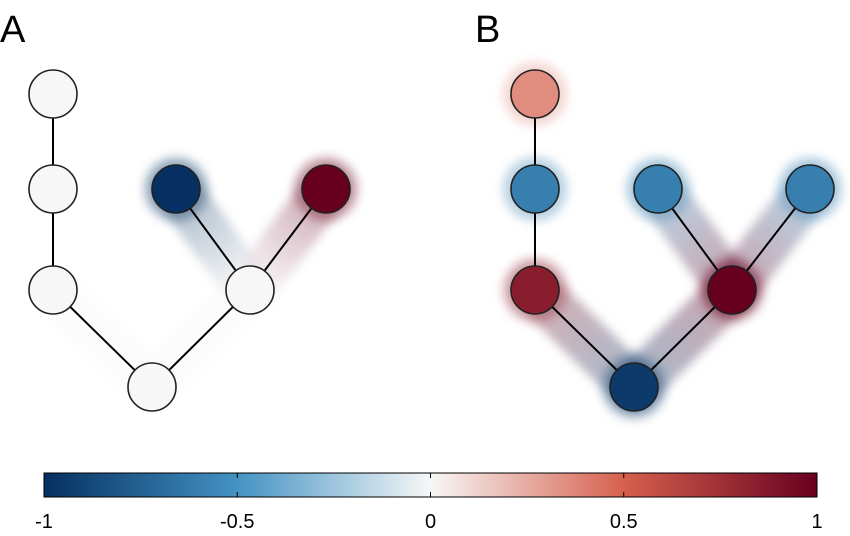 This screenshot has height=536, width=850. I want to click on graph-node-a5, so click(250, 290).